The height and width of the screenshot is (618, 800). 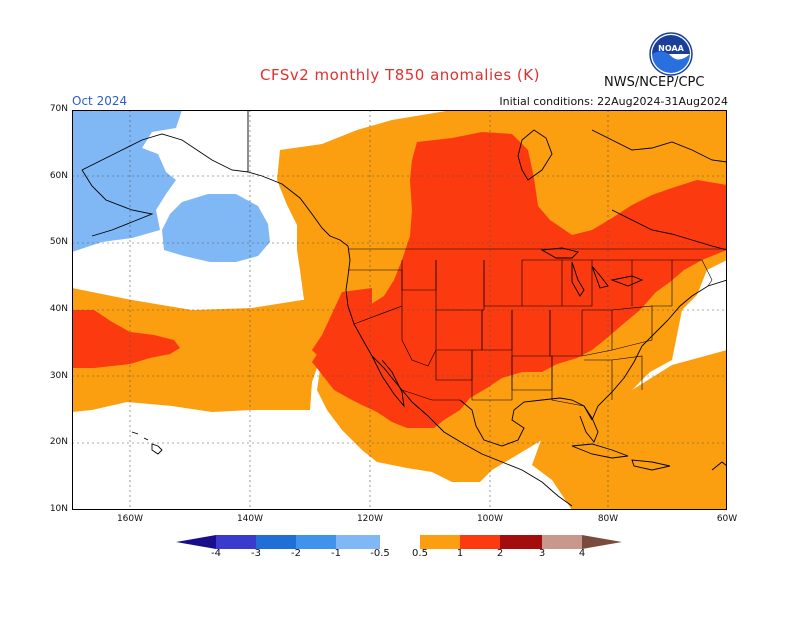 What do you see at coordinates (58, 376) in the screenshot?
I see `lat-label-30n: 30N` at bounding box center [58, 376].